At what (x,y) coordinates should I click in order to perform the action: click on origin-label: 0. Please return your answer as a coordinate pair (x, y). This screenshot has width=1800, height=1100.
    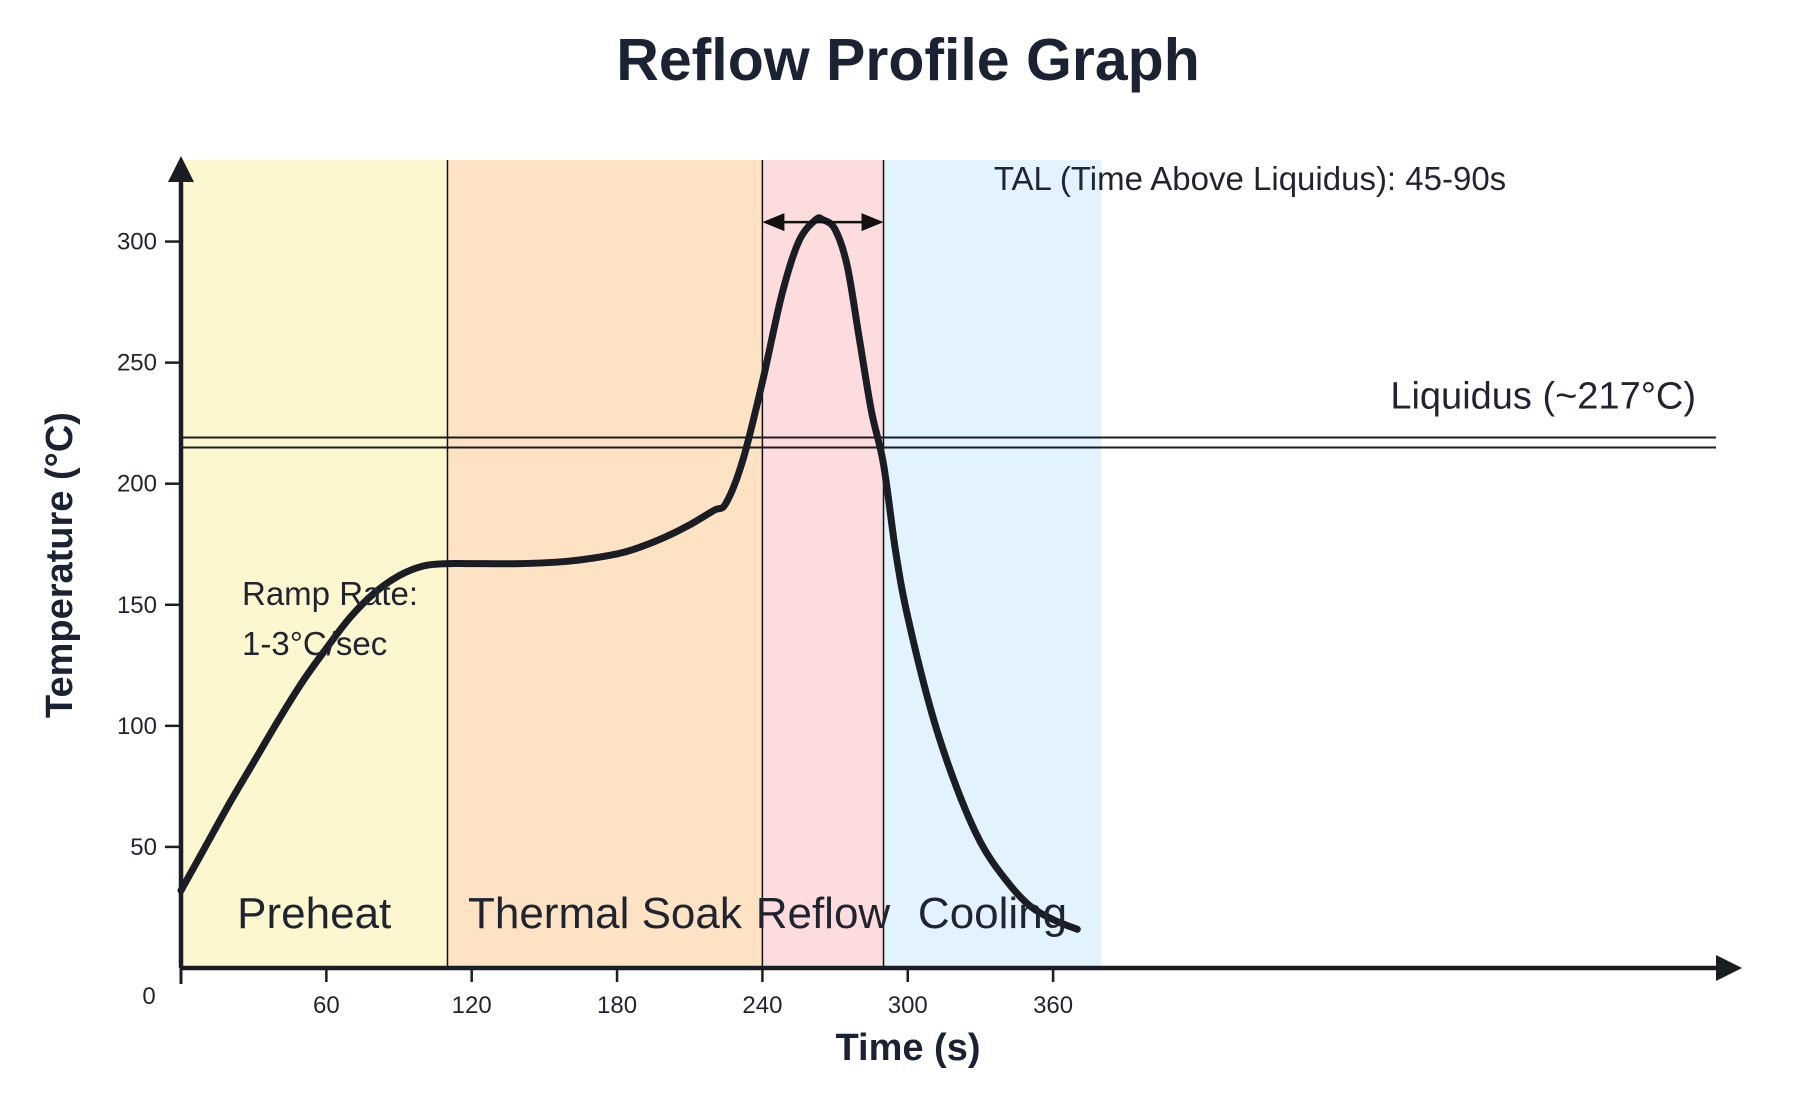
    Looking at the image, I should click on (148, 996).